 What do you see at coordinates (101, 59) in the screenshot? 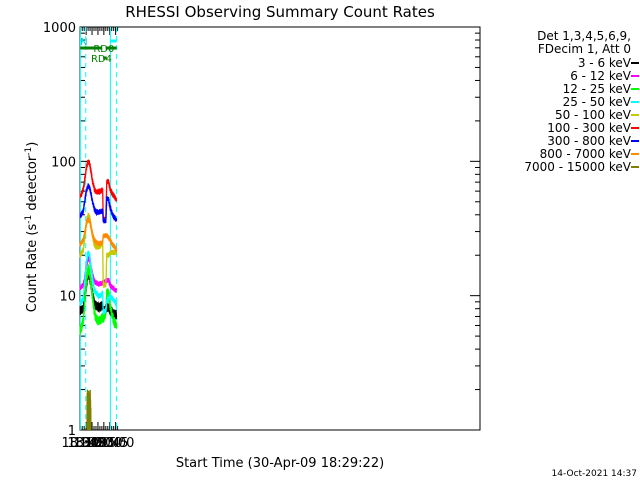
I see `rd4-label: RD4` at bounding box center [101, 59].